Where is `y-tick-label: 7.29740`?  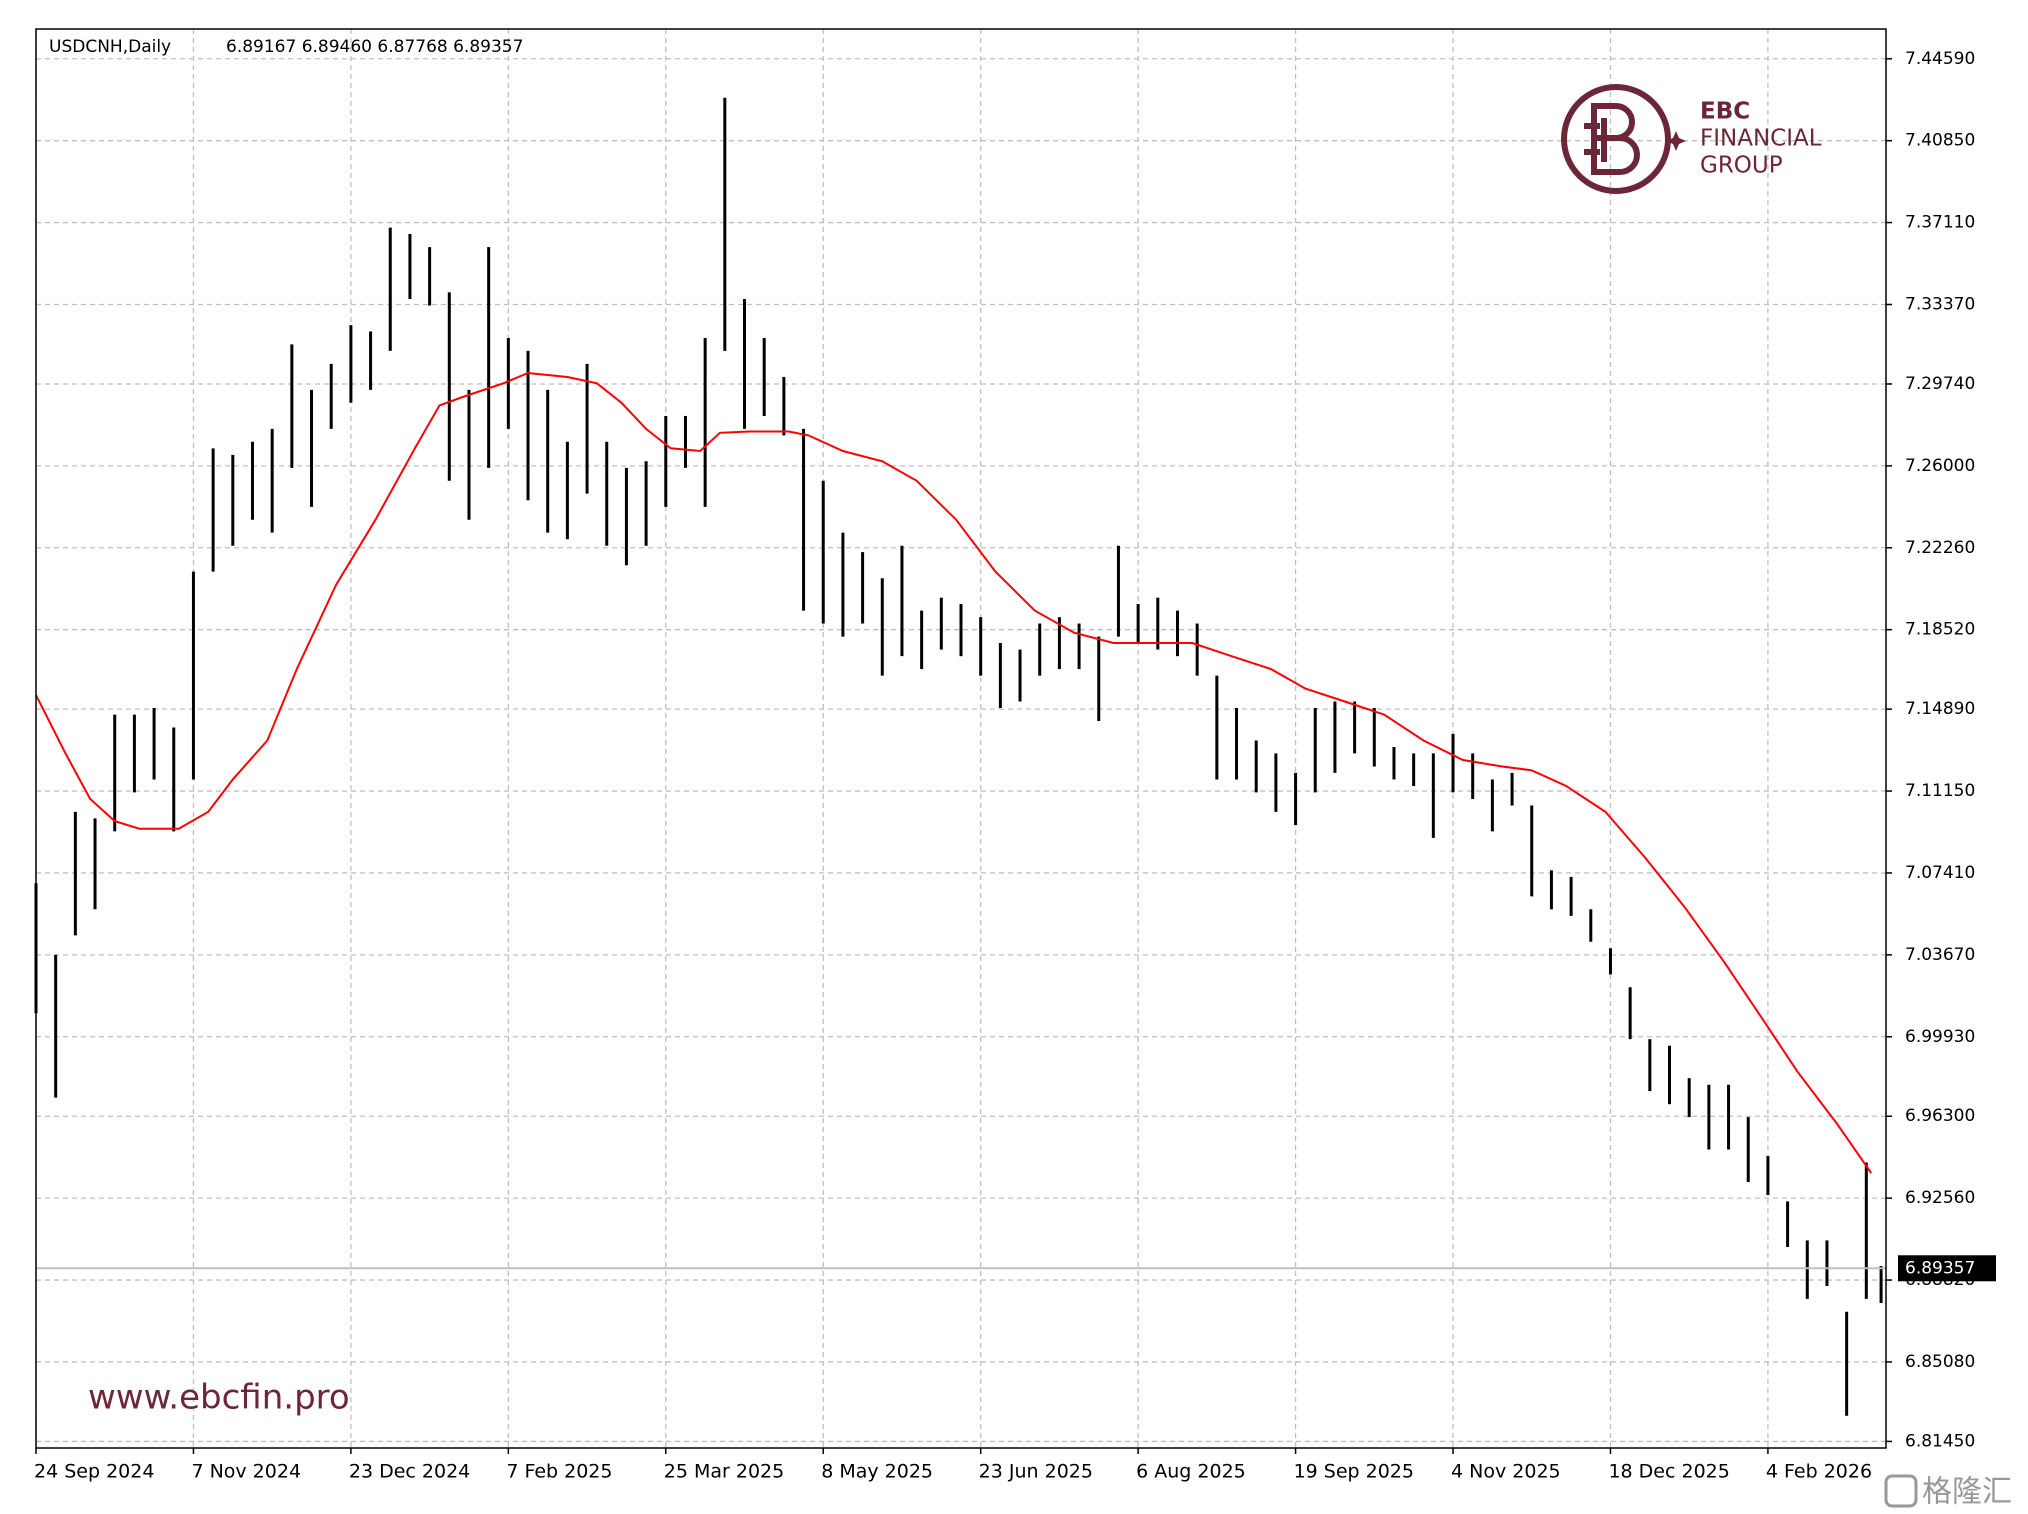
y-tick-label: 7.29740 is located at coordinates (1940, 384).